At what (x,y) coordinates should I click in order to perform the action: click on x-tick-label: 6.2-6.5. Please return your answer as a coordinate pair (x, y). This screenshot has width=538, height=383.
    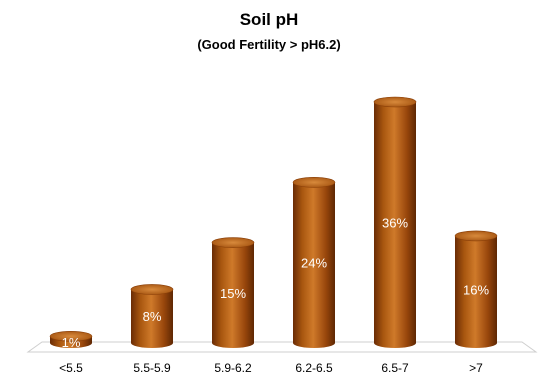
    Looking at the image, I should click on (314, 368).